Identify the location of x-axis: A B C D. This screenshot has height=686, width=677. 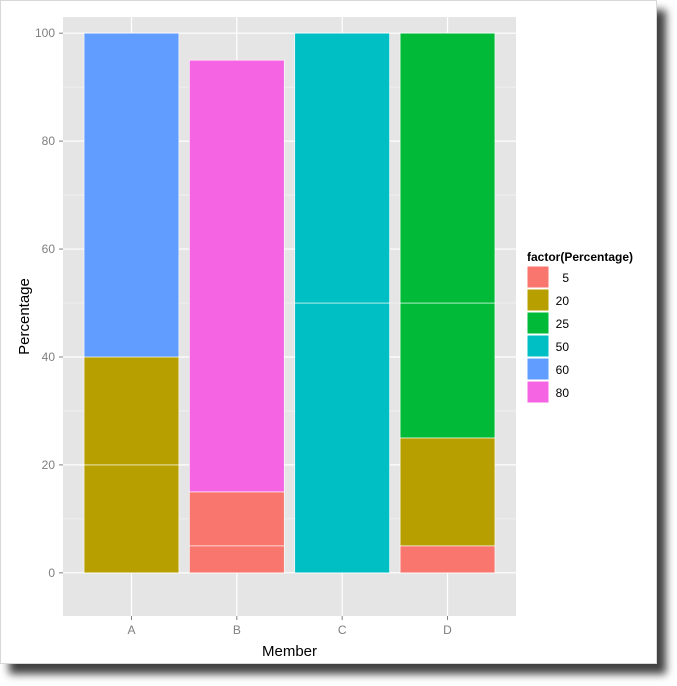
(289, 626).